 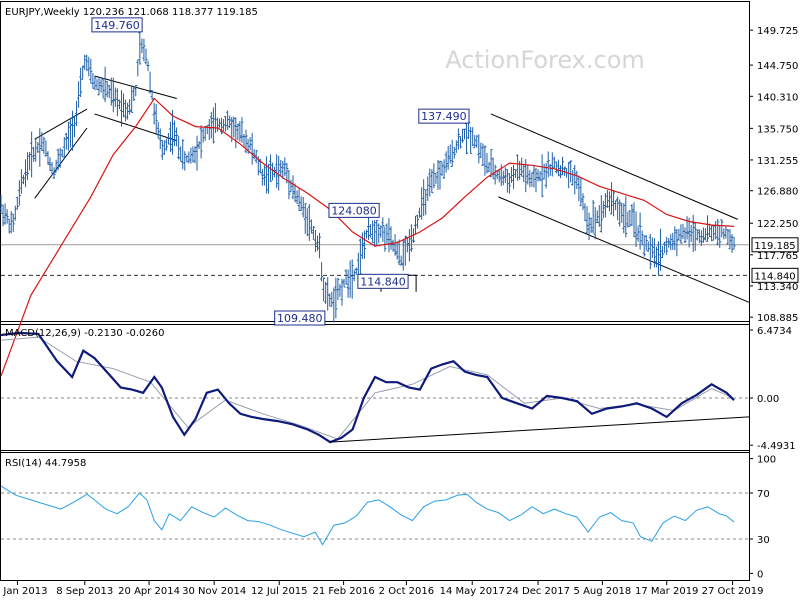 What do you see at coordinates (774, 246) in the screenshot?
I see `current-price-label: 119.185` at bounding box center [774, 246].